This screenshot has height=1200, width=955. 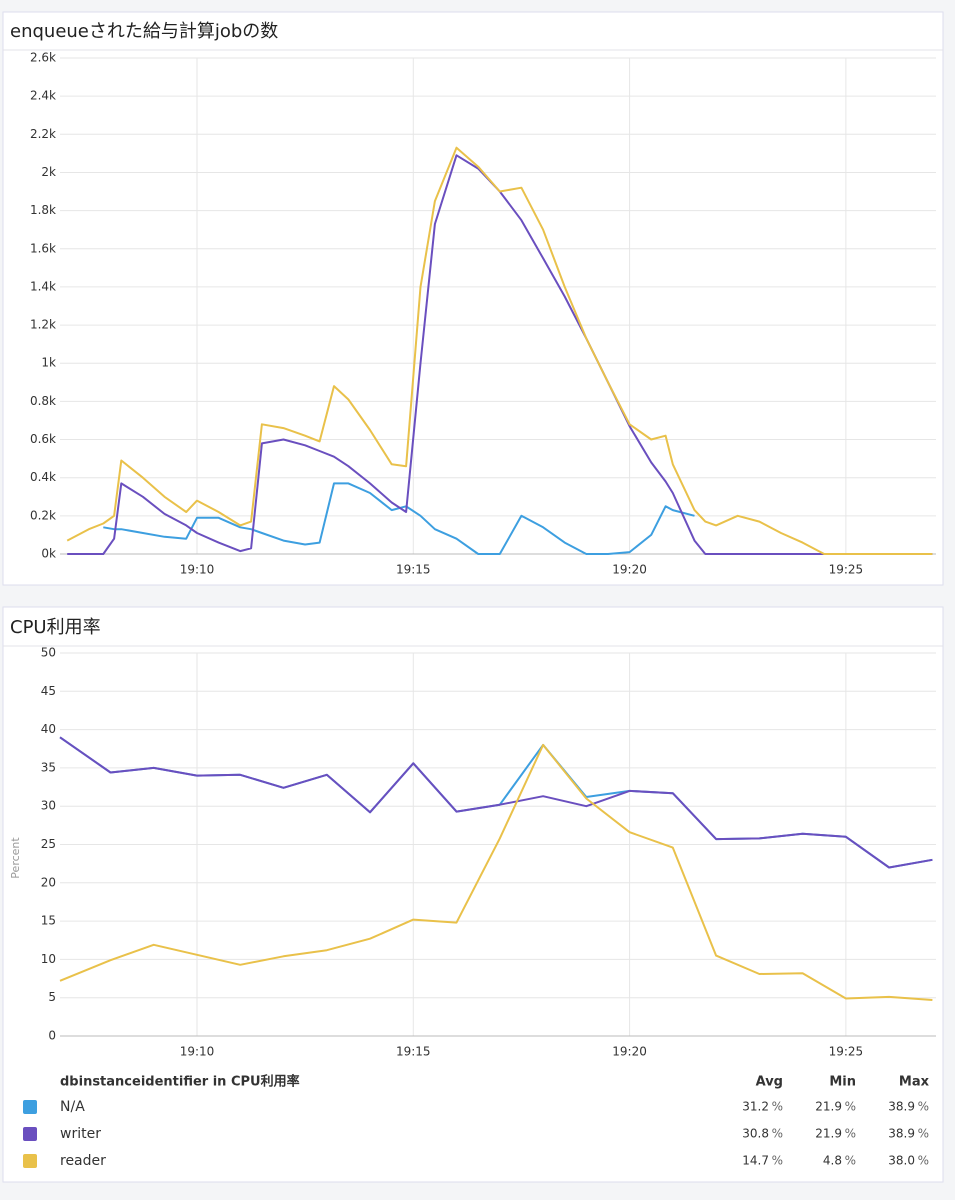 I want to click on y-tick-label: 2k, so click(x=48, y=172).